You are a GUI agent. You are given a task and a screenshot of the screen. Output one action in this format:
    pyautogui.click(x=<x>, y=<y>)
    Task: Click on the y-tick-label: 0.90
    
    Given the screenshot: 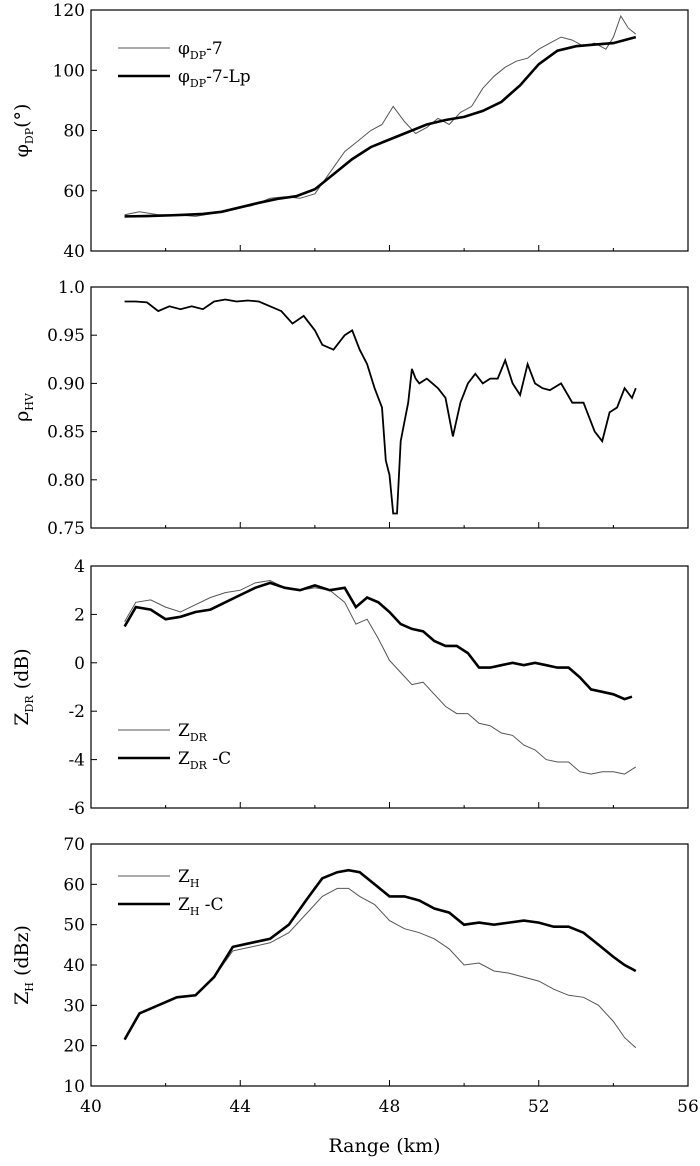 What is the action you would take?
    pyautogui.click(x=66, y=384)
    